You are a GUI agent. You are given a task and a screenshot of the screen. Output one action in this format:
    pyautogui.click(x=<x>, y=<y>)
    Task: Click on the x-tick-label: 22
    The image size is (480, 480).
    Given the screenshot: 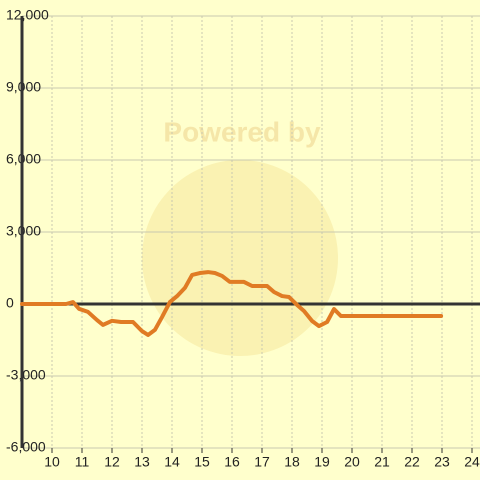 What is the action you would take?
    pyautogui.click(x=412, y=462)
    